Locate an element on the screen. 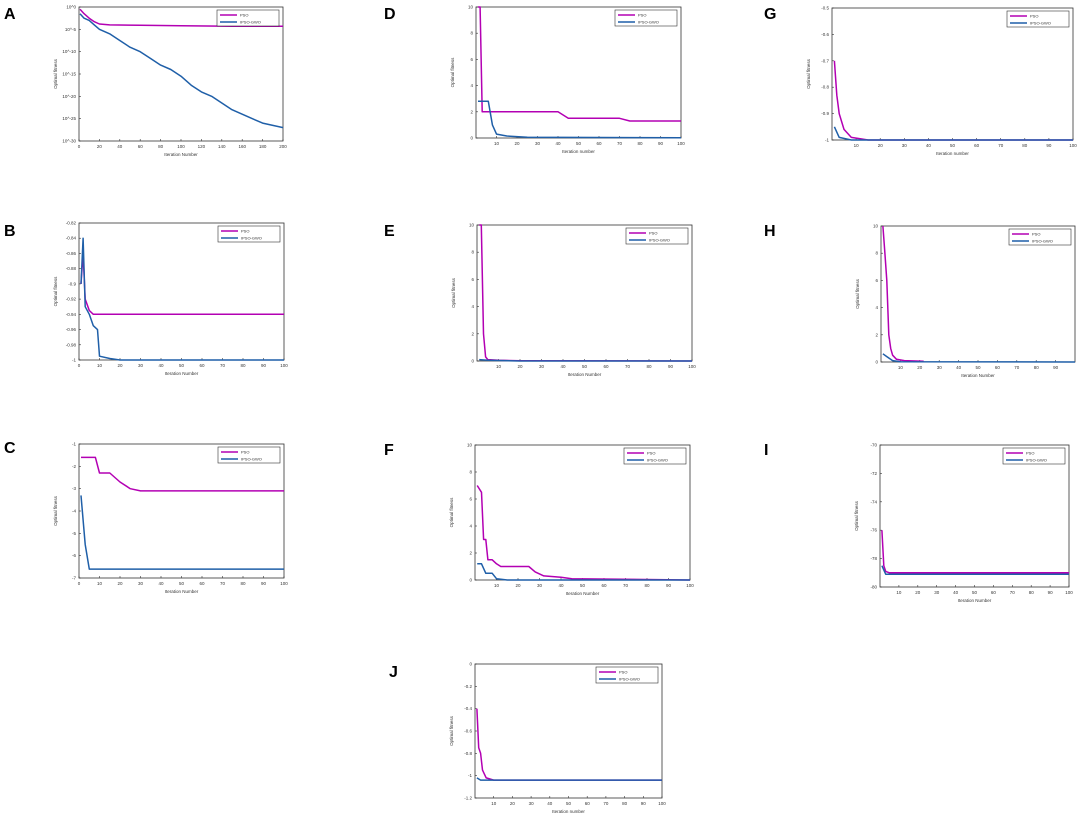 Image resolution: width=1084 pixels, height=828 pixels. y-tick-label: 10^-25 is located at coordinates (69, 118).